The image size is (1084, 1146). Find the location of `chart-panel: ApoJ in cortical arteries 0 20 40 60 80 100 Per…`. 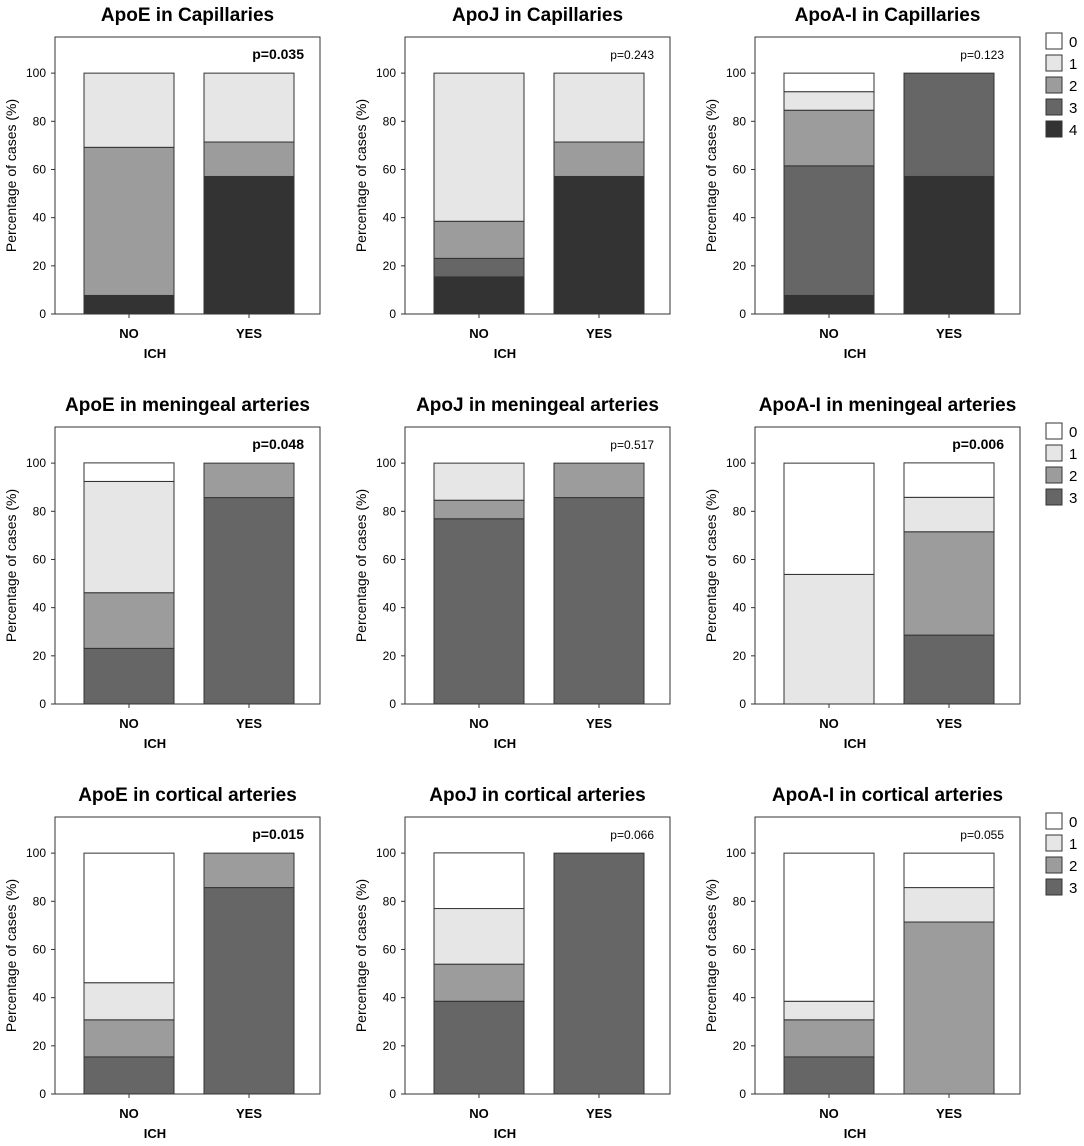

chart-panel: ApoJ in cortical arteries 0 20 40 60 80 100 Per… is located at coordinates (512, 963).